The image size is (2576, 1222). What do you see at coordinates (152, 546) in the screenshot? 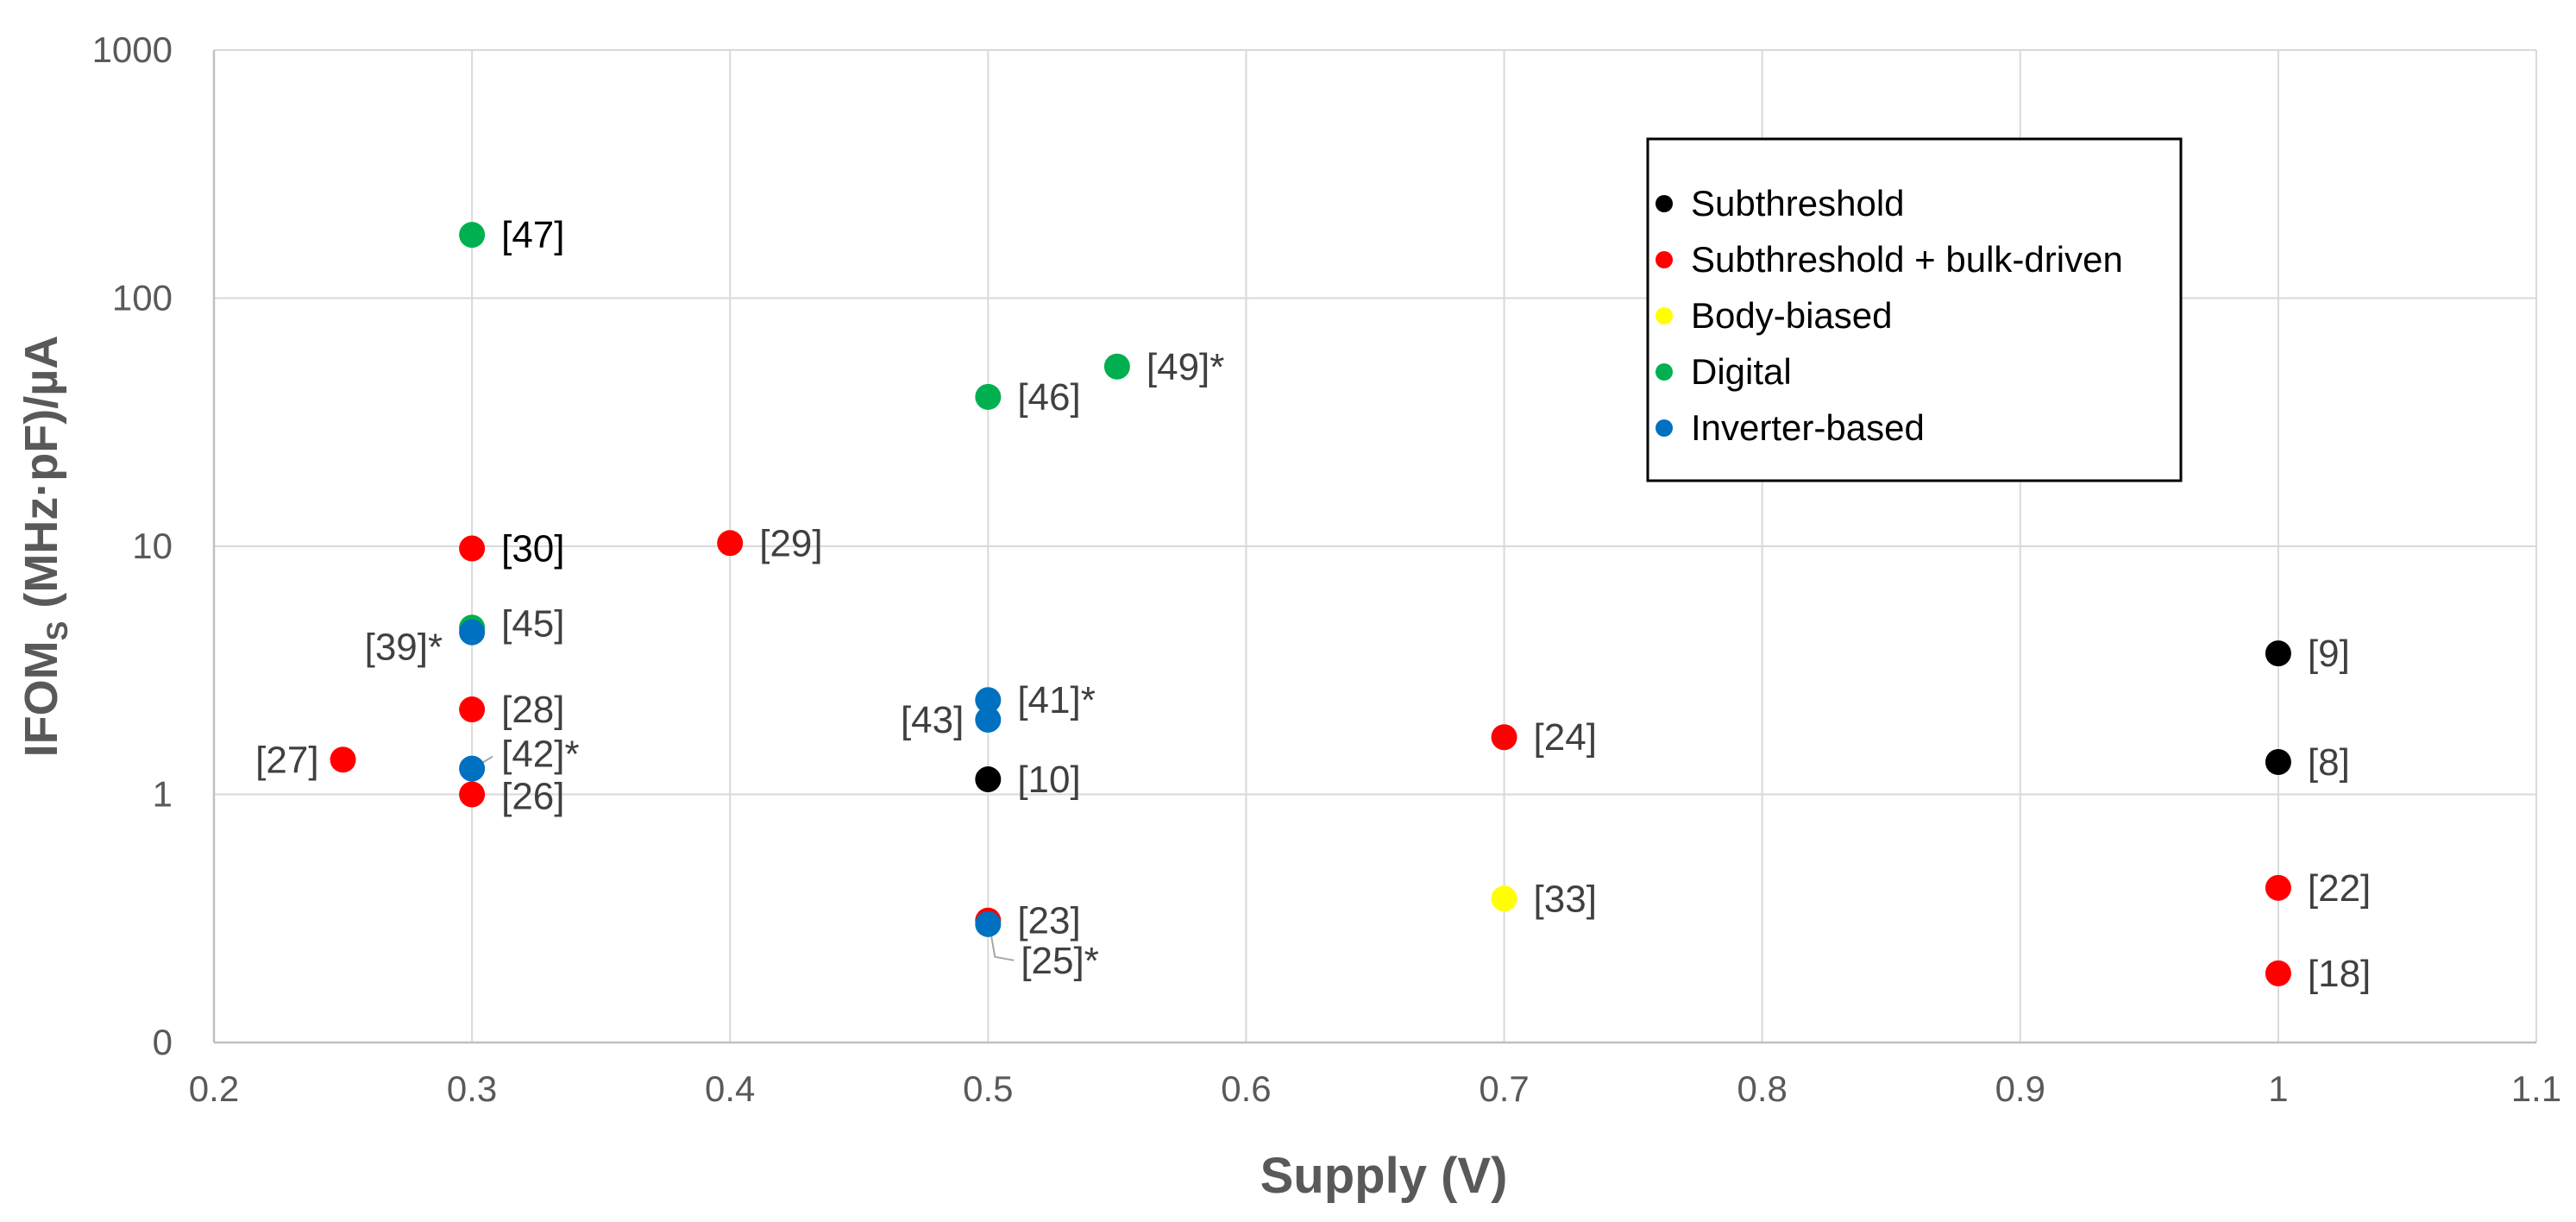
I see `y-tick-label: 10` at bounding box center [152, 546].